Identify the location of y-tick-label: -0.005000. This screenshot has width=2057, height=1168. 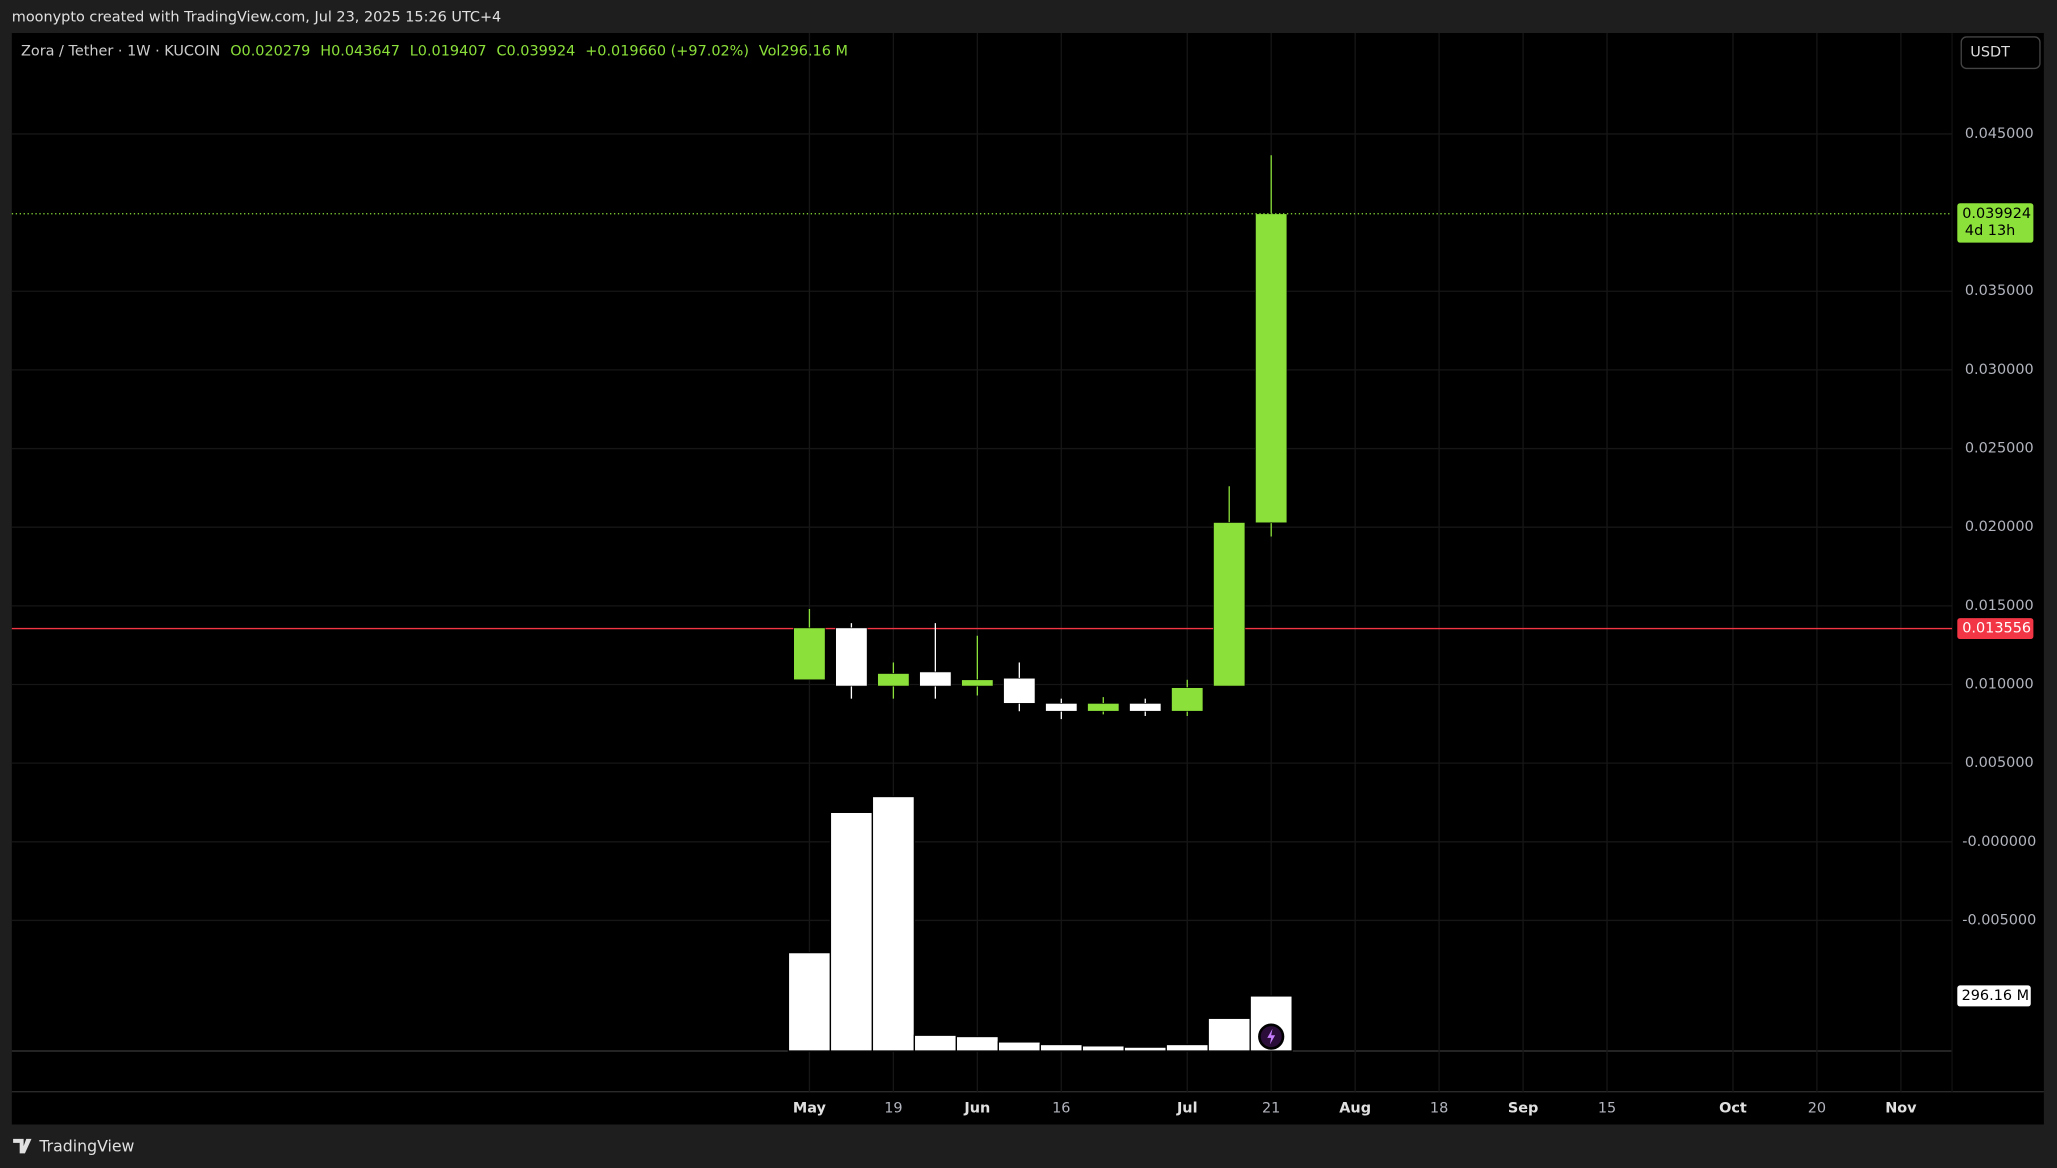
(1999, 920).